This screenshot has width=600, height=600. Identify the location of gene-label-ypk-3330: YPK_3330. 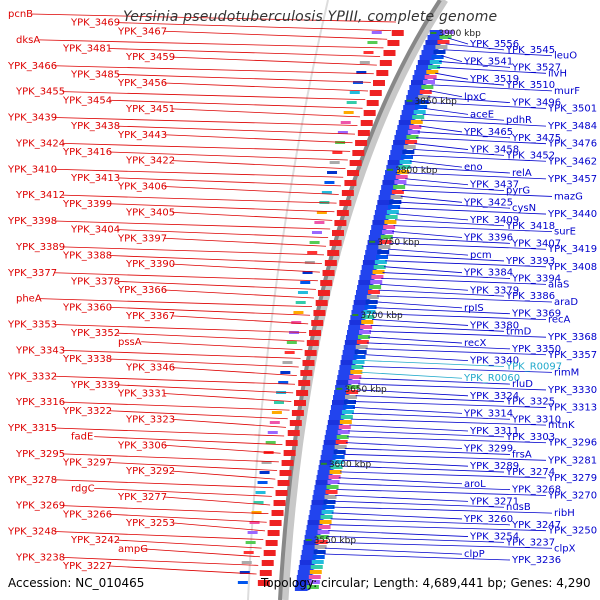
(572, 390).